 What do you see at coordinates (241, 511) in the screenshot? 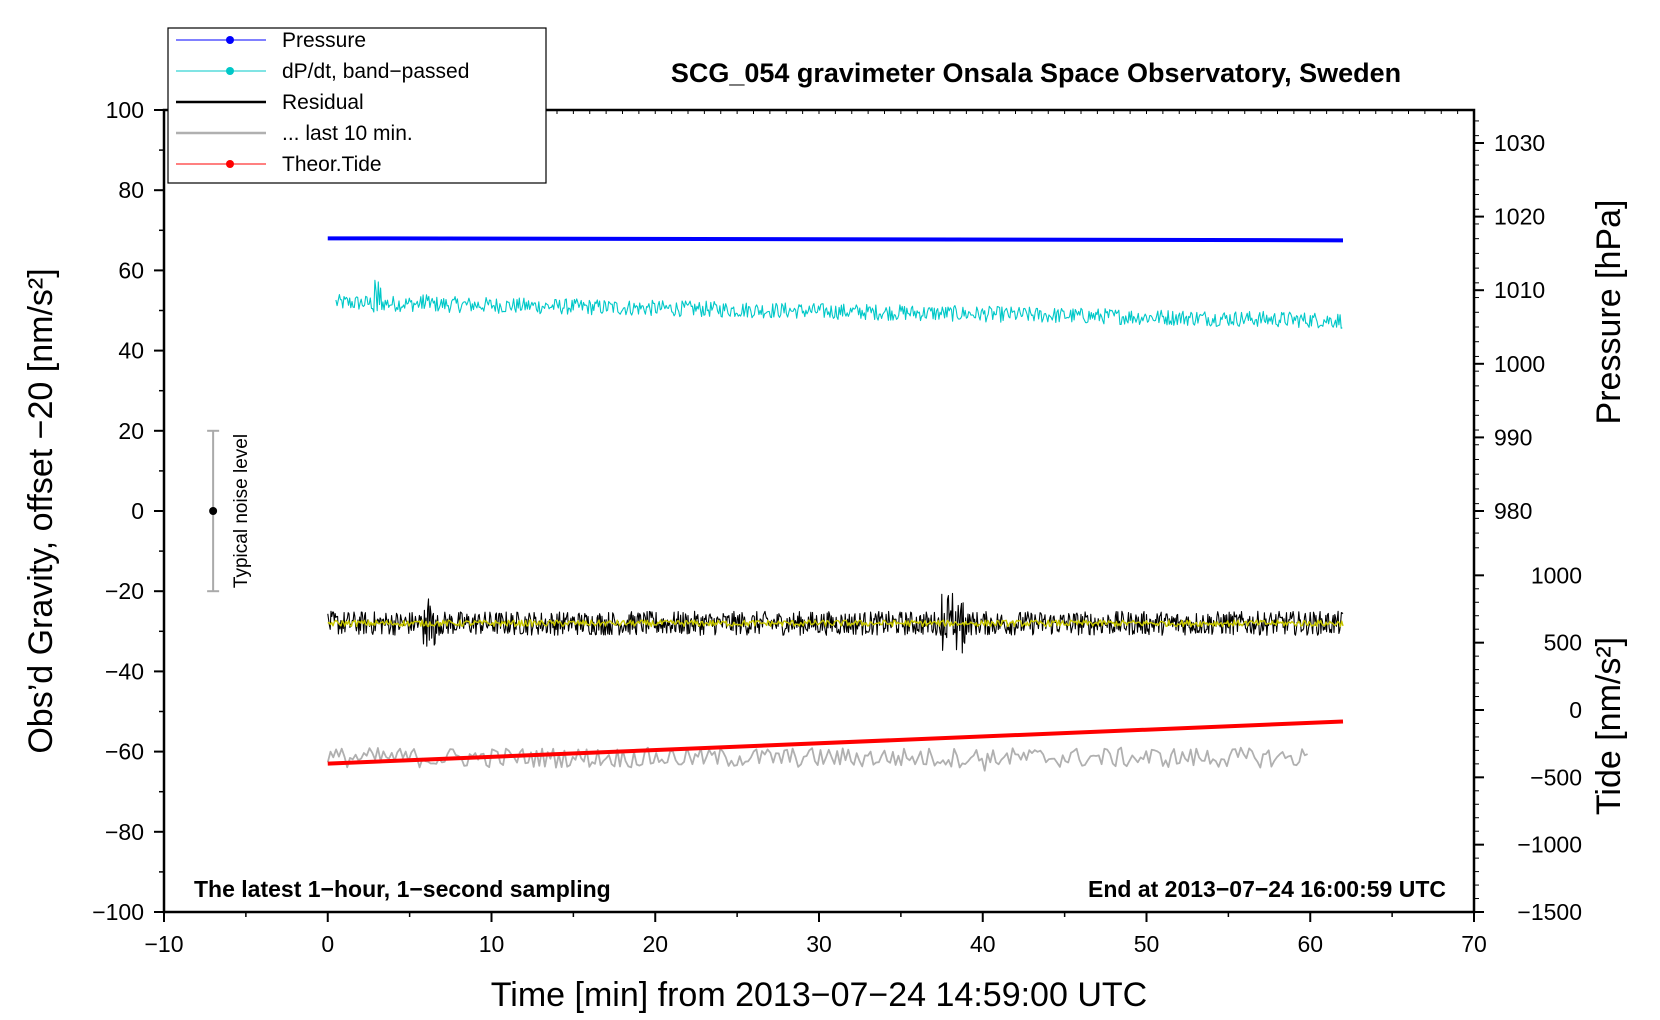
I see `noise-bar-label: Typical noise level` at bounding box center [241, 511].